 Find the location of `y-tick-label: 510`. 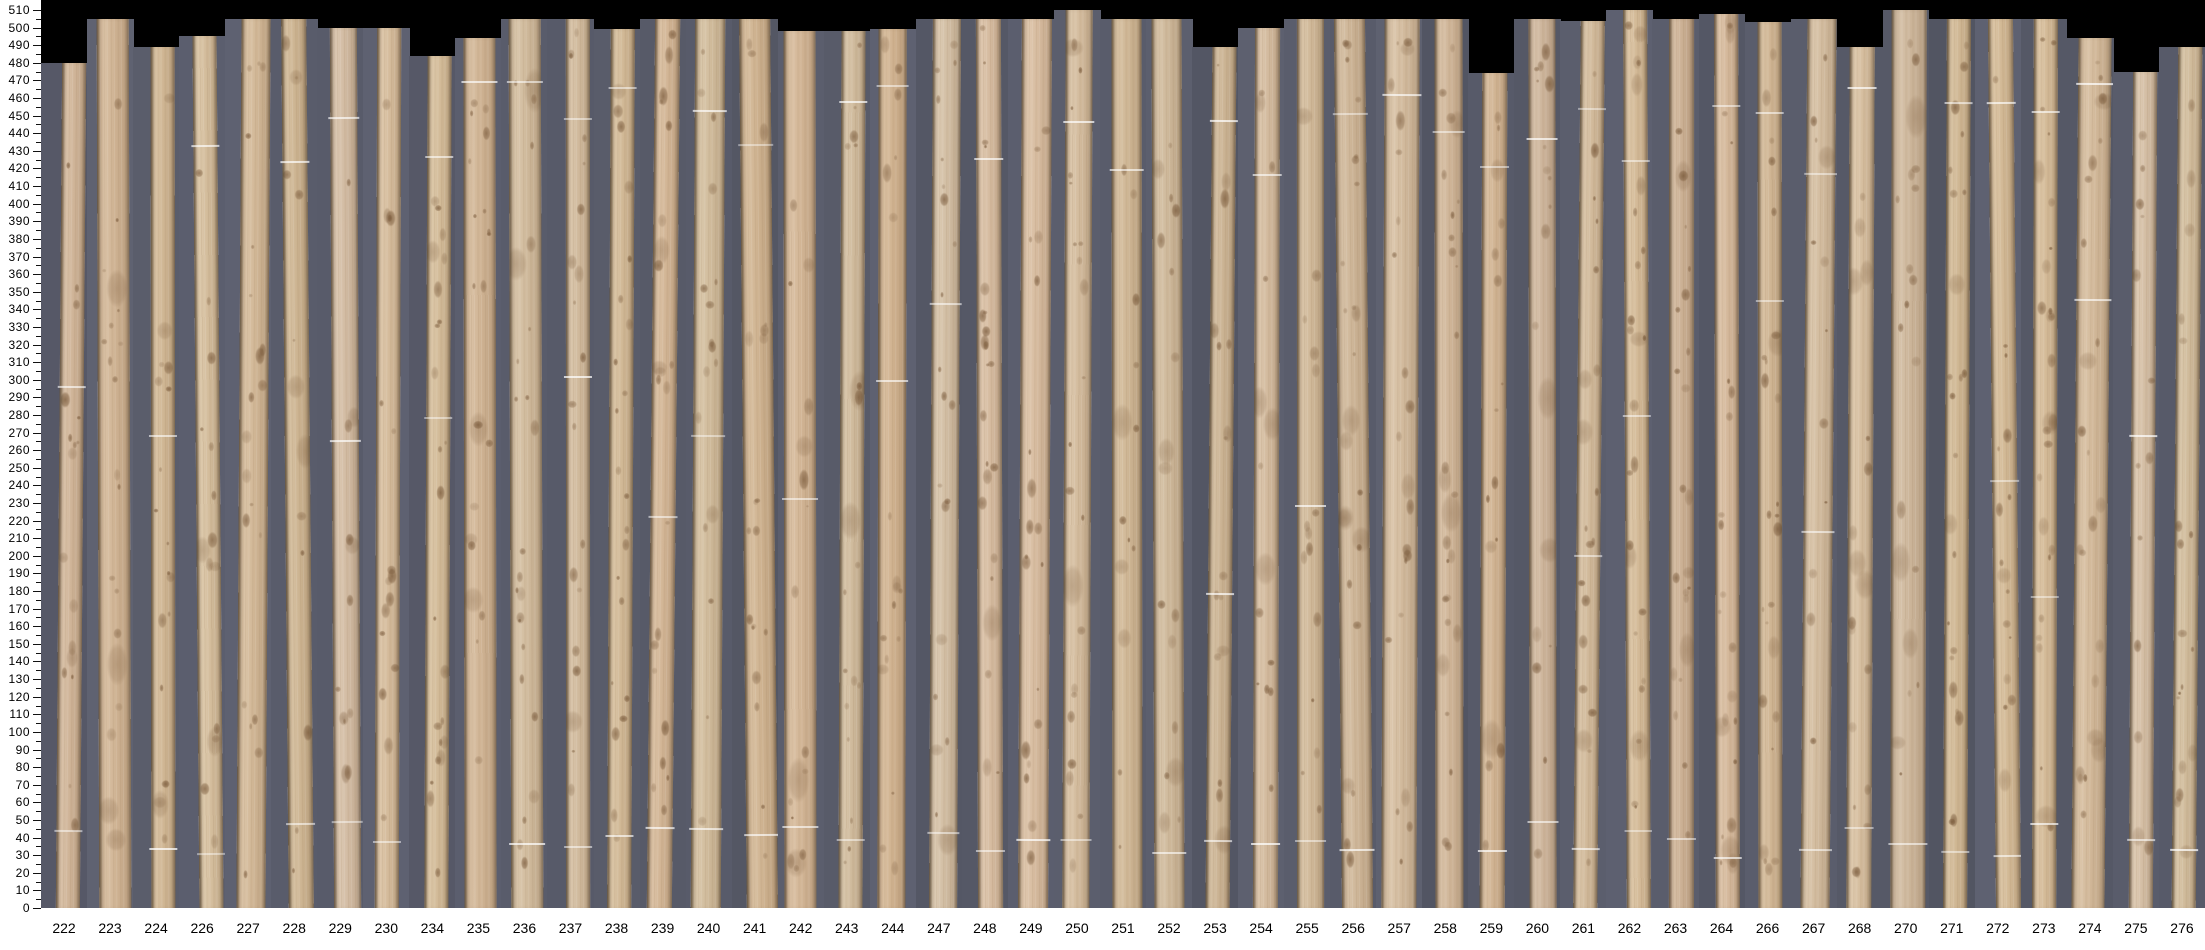

y-tick-label: 510 is located at coordinates (19, 10).